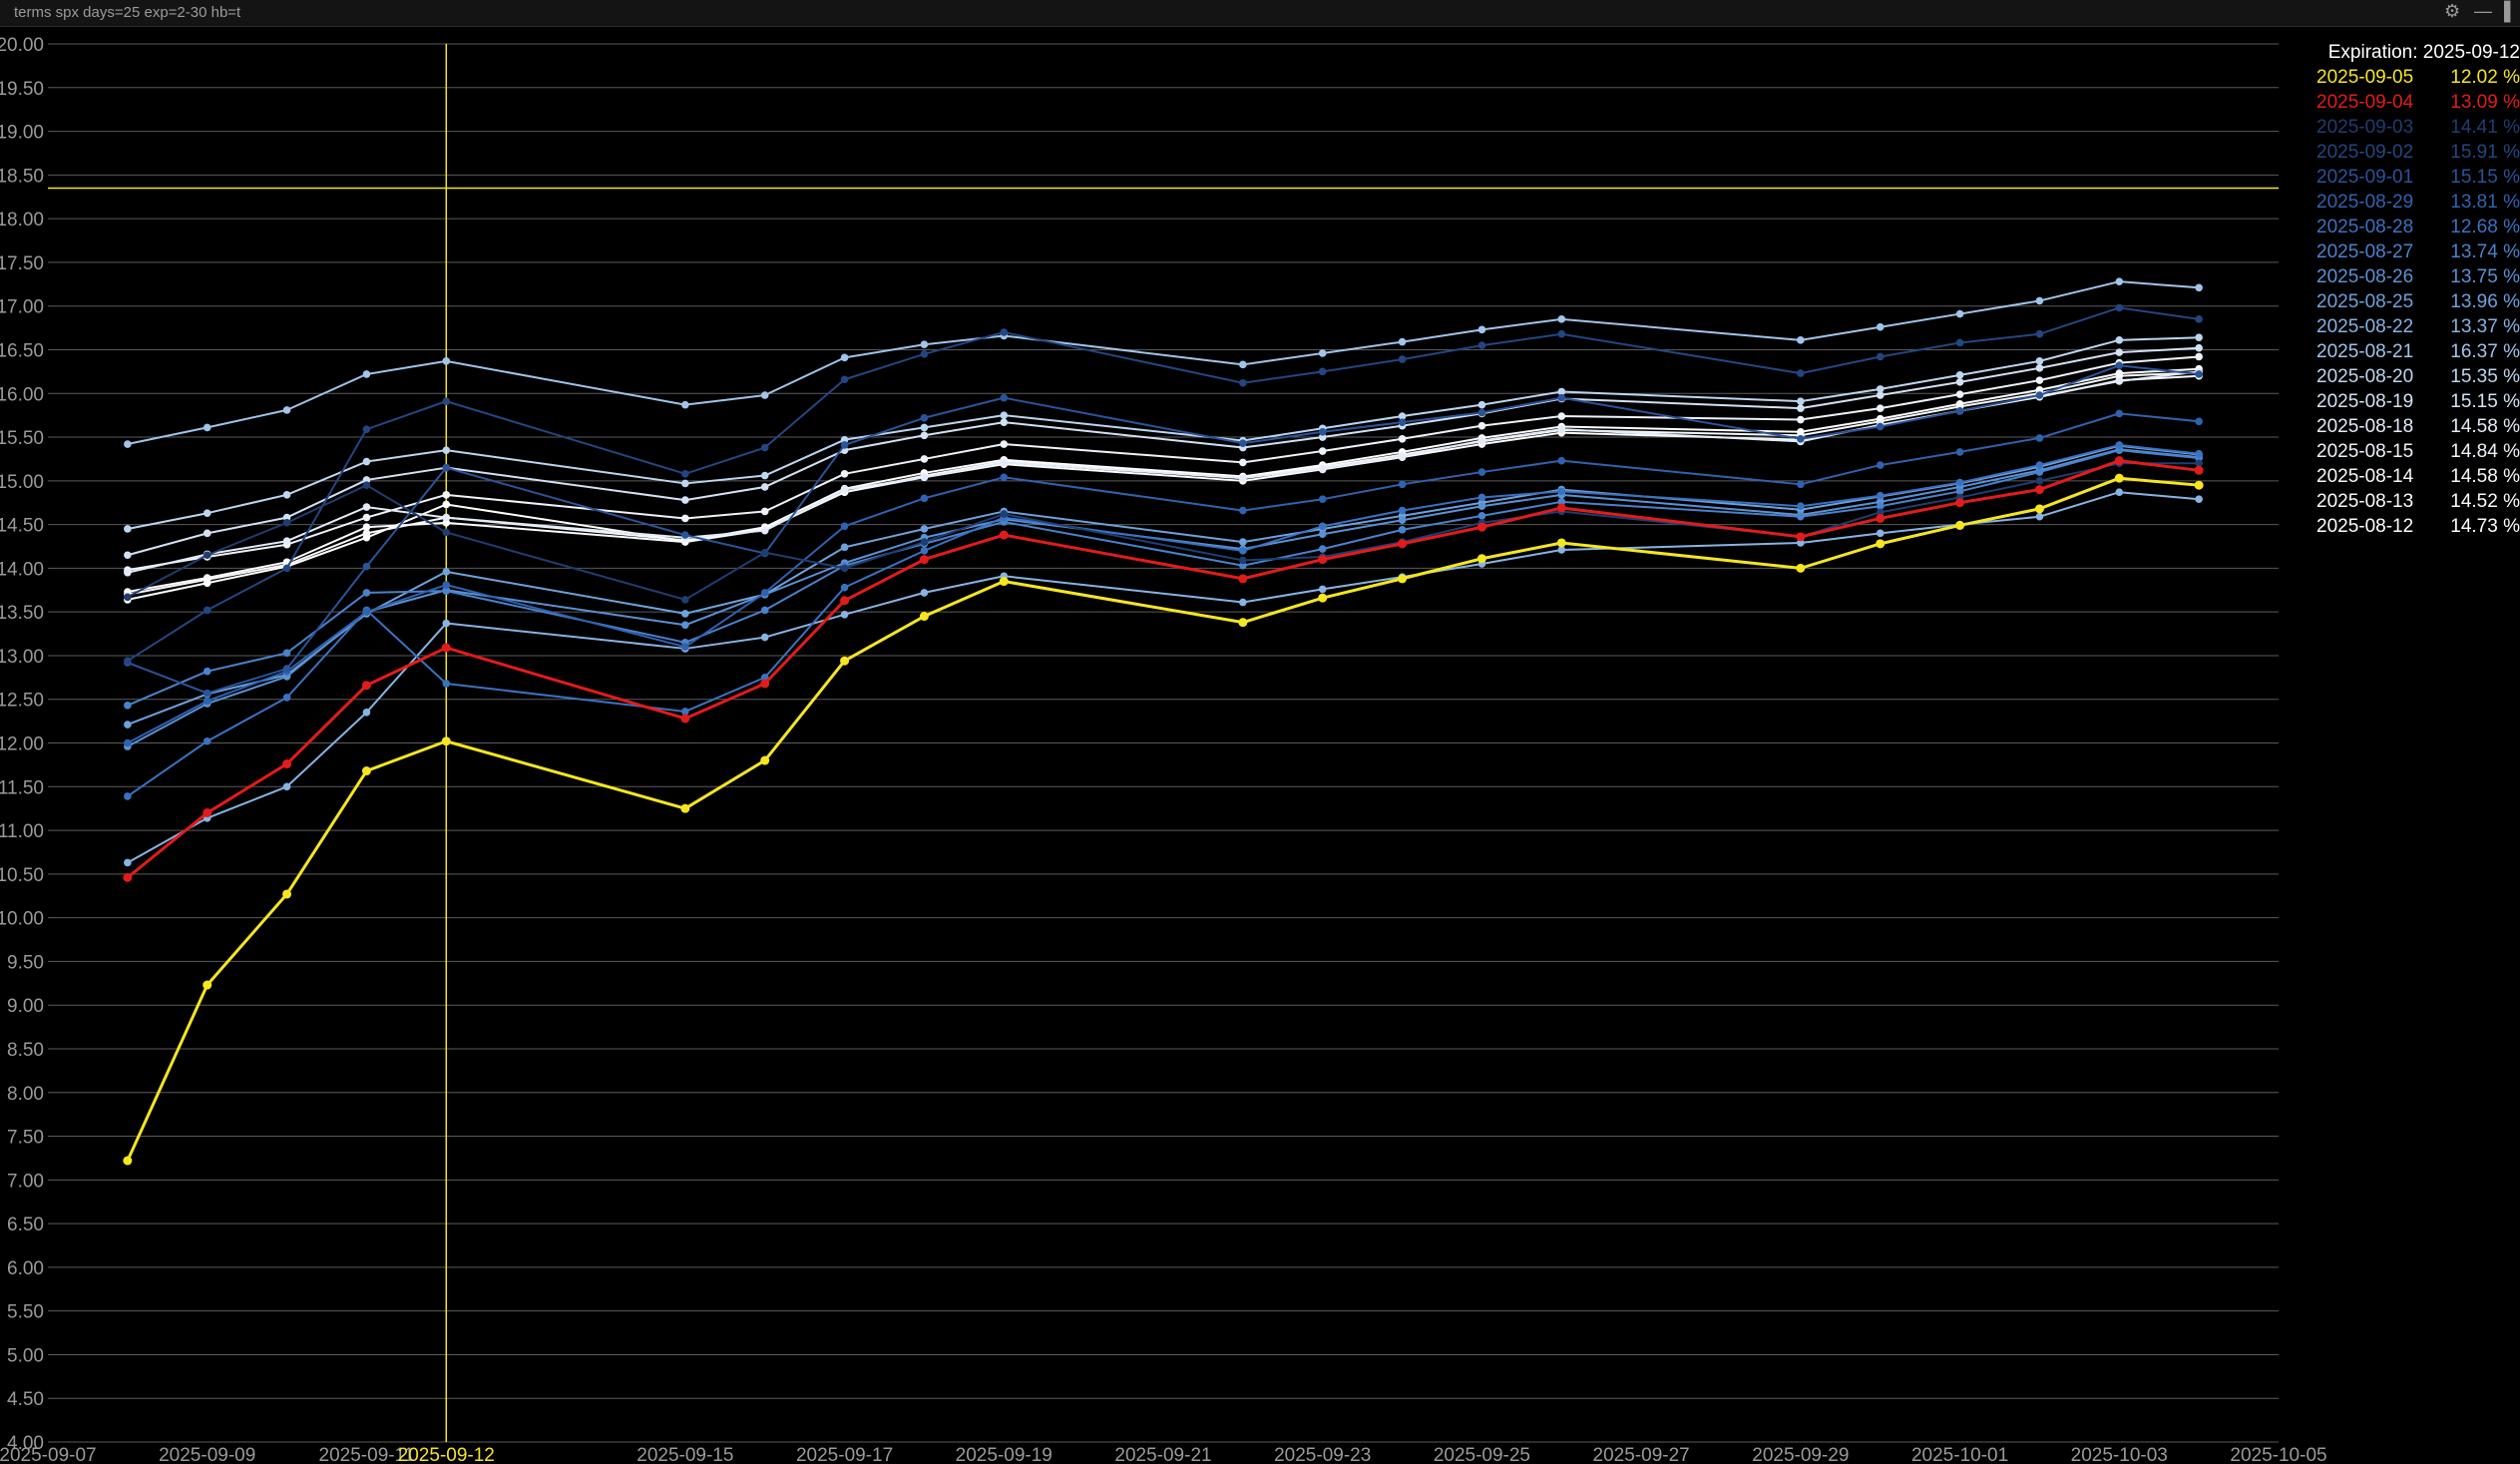 This screenshot has height=1464, width=2520. Describe the element at coordinates (22, 45) in the screenshot. I see `y-tick-label: 20.00` at that location.